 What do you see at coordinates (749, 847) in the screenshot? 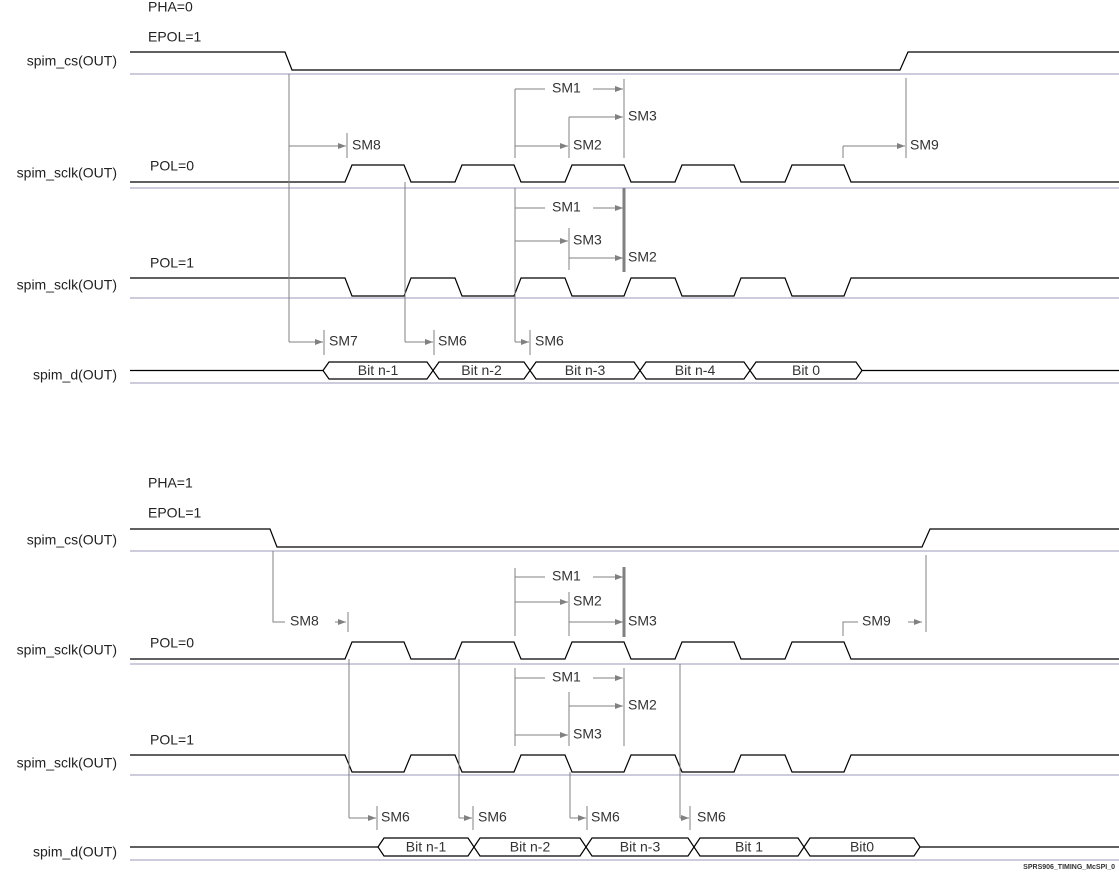
I see `data-bit-label: Bit 1` at bounding box center [749, 847].